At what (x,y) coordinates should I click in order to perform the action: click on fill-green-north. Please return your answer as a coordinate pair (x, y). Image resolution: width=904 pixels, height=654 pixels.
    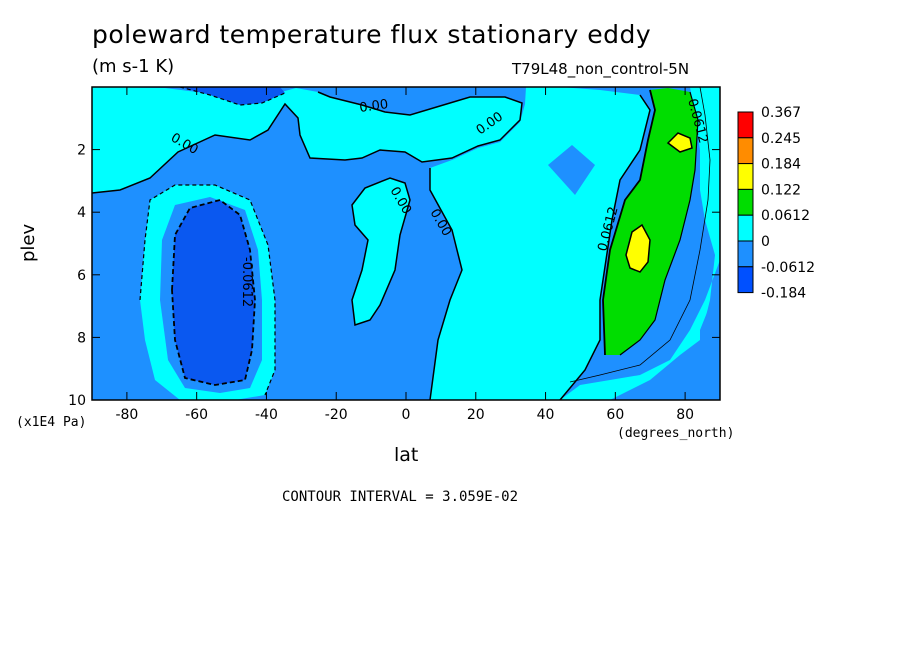
    Looking at the image, I should click on (650, 221).